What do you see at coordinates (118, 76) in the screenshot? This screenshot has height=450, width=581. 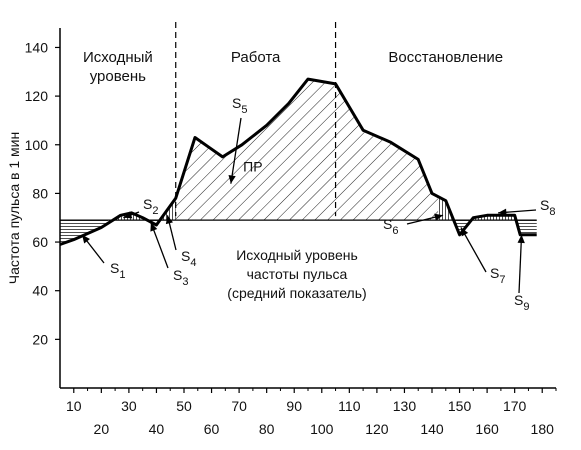 I see `phase-label: уровень` at bounding box center [118, 76].